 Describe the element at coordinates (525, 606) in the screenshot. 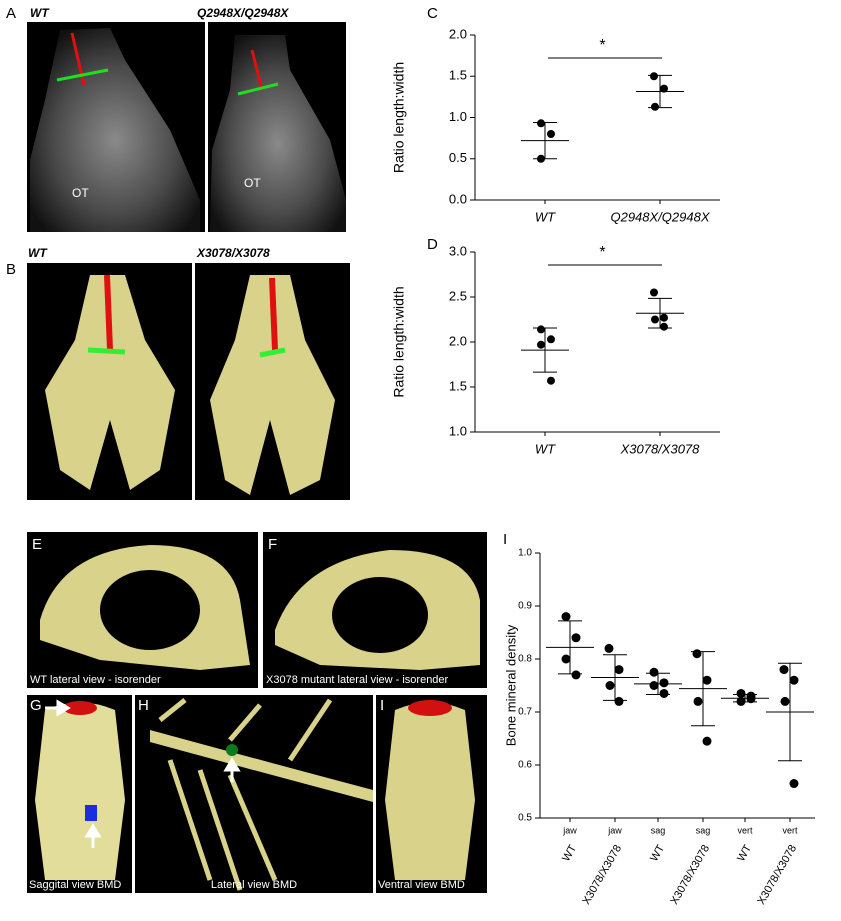

I see `y-tick-label: 0.9` at that location.